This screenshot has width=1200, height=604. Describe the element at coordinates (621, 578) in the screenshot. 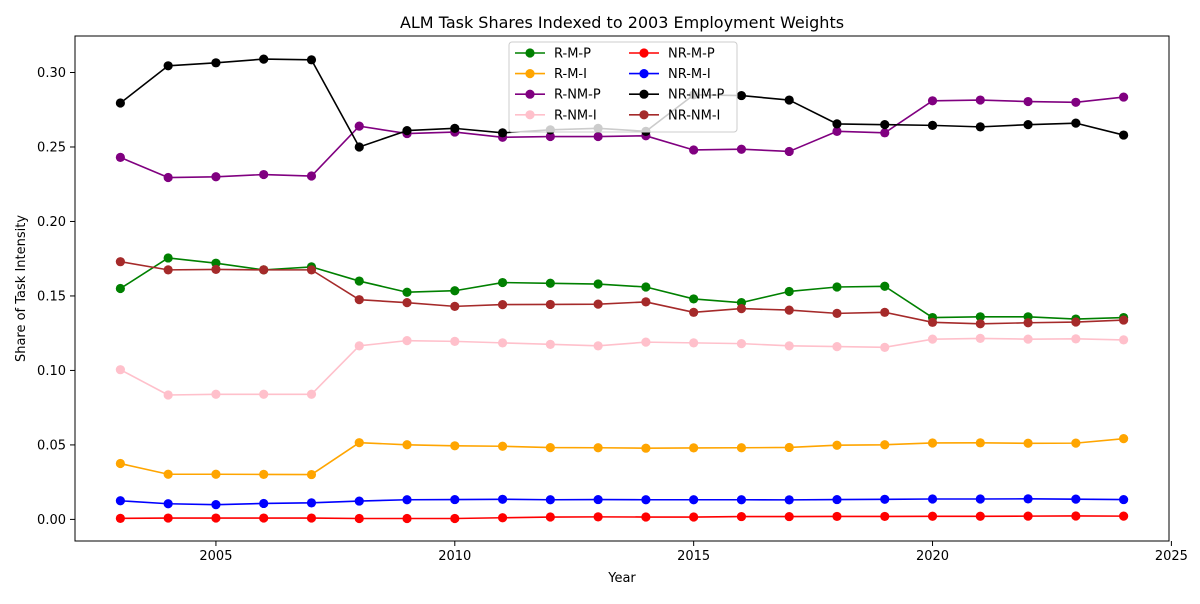

I see `x-axis-title: Year` at that location.